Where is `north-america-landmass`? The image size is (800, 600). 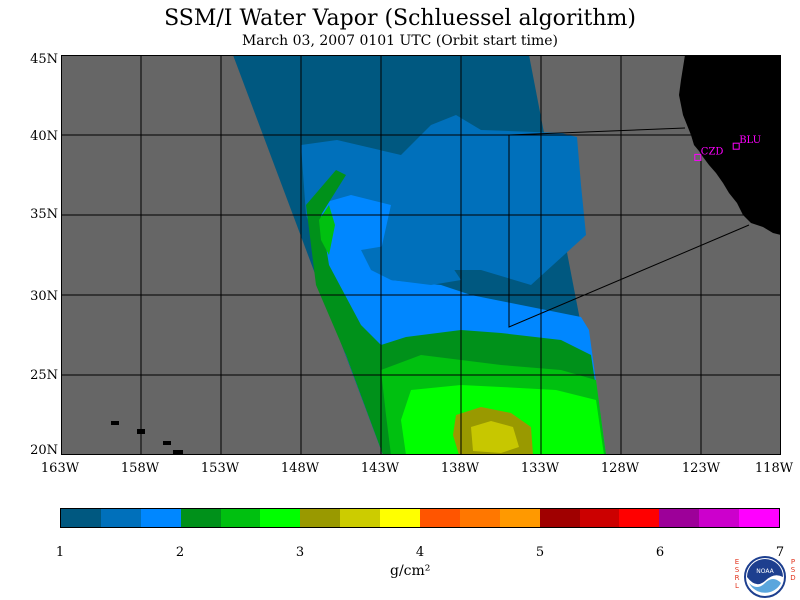
north-america-landmass is located at coordinates (730, 145).